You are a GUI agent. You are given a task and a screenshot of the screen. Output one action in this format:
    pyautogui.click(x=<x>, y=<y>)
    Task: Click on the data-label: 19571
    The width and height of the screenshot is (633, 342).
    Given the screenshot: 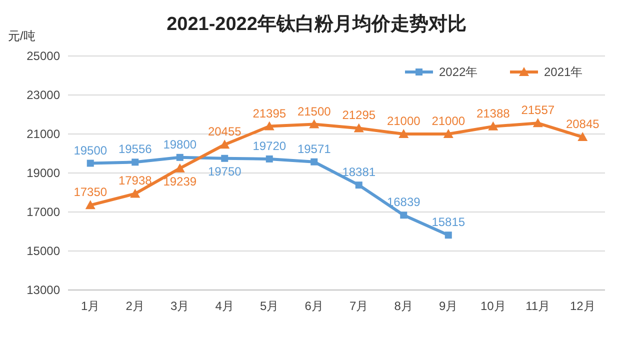 What is the action you would take?
    pyautogui.click(x=314, y=149)
    